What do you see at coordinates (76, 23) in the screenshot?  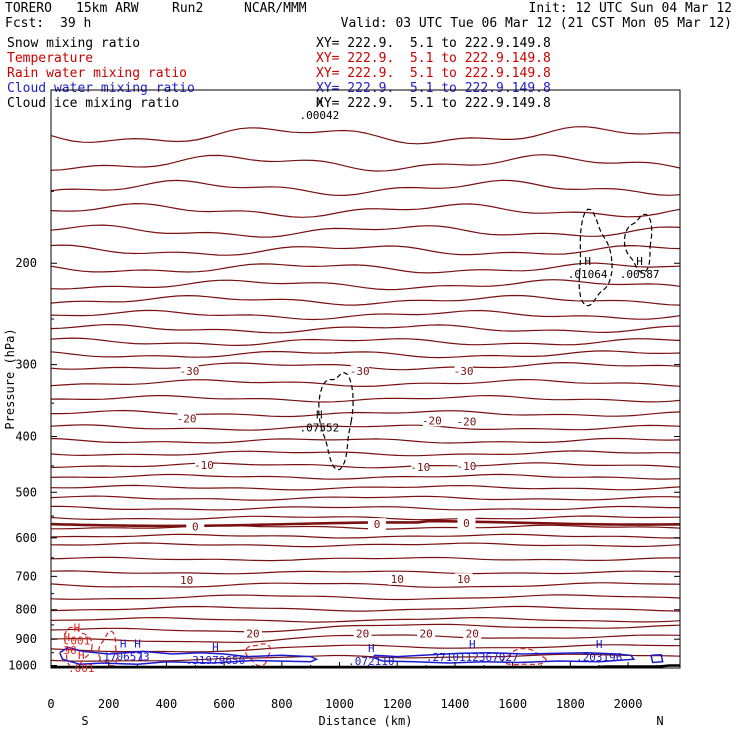 I see `header-fcst-value: 39 h` at bounding box center [76, 23].